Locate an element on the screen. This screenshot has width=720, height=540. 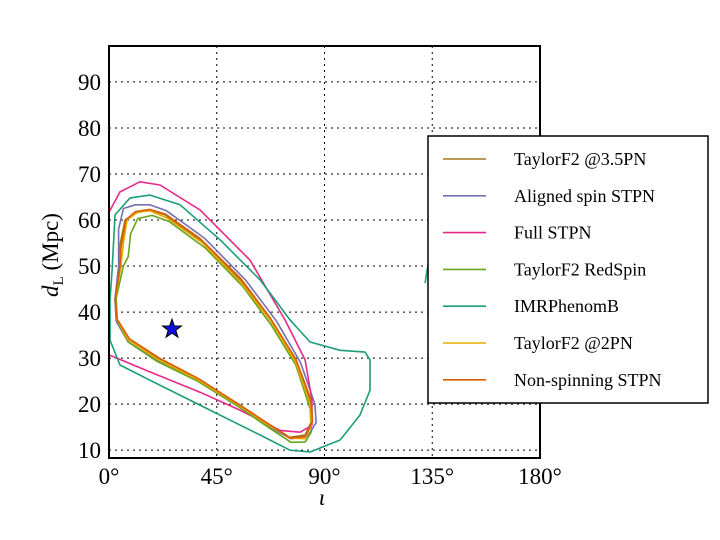
legend-label: TaylorF2 @3.5PN is located at coordinates (580, 159).